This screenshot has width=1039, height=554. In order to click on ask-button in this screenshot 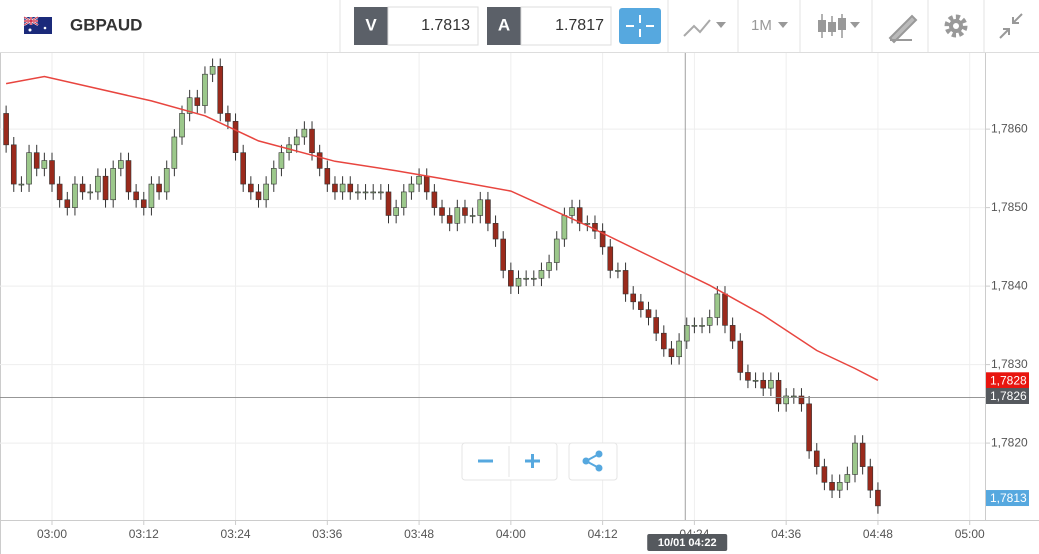, I will do `click(504, 26)`.